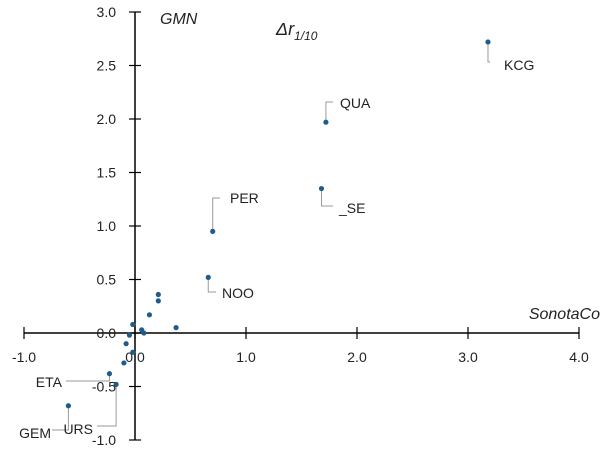 Image resolution: width=605 pixels, height=459 pixels. What do you see at coordinates (246, 357) in the screenshot?
I see `x-tick-label: 1.0` at bounding box center [246, 357].